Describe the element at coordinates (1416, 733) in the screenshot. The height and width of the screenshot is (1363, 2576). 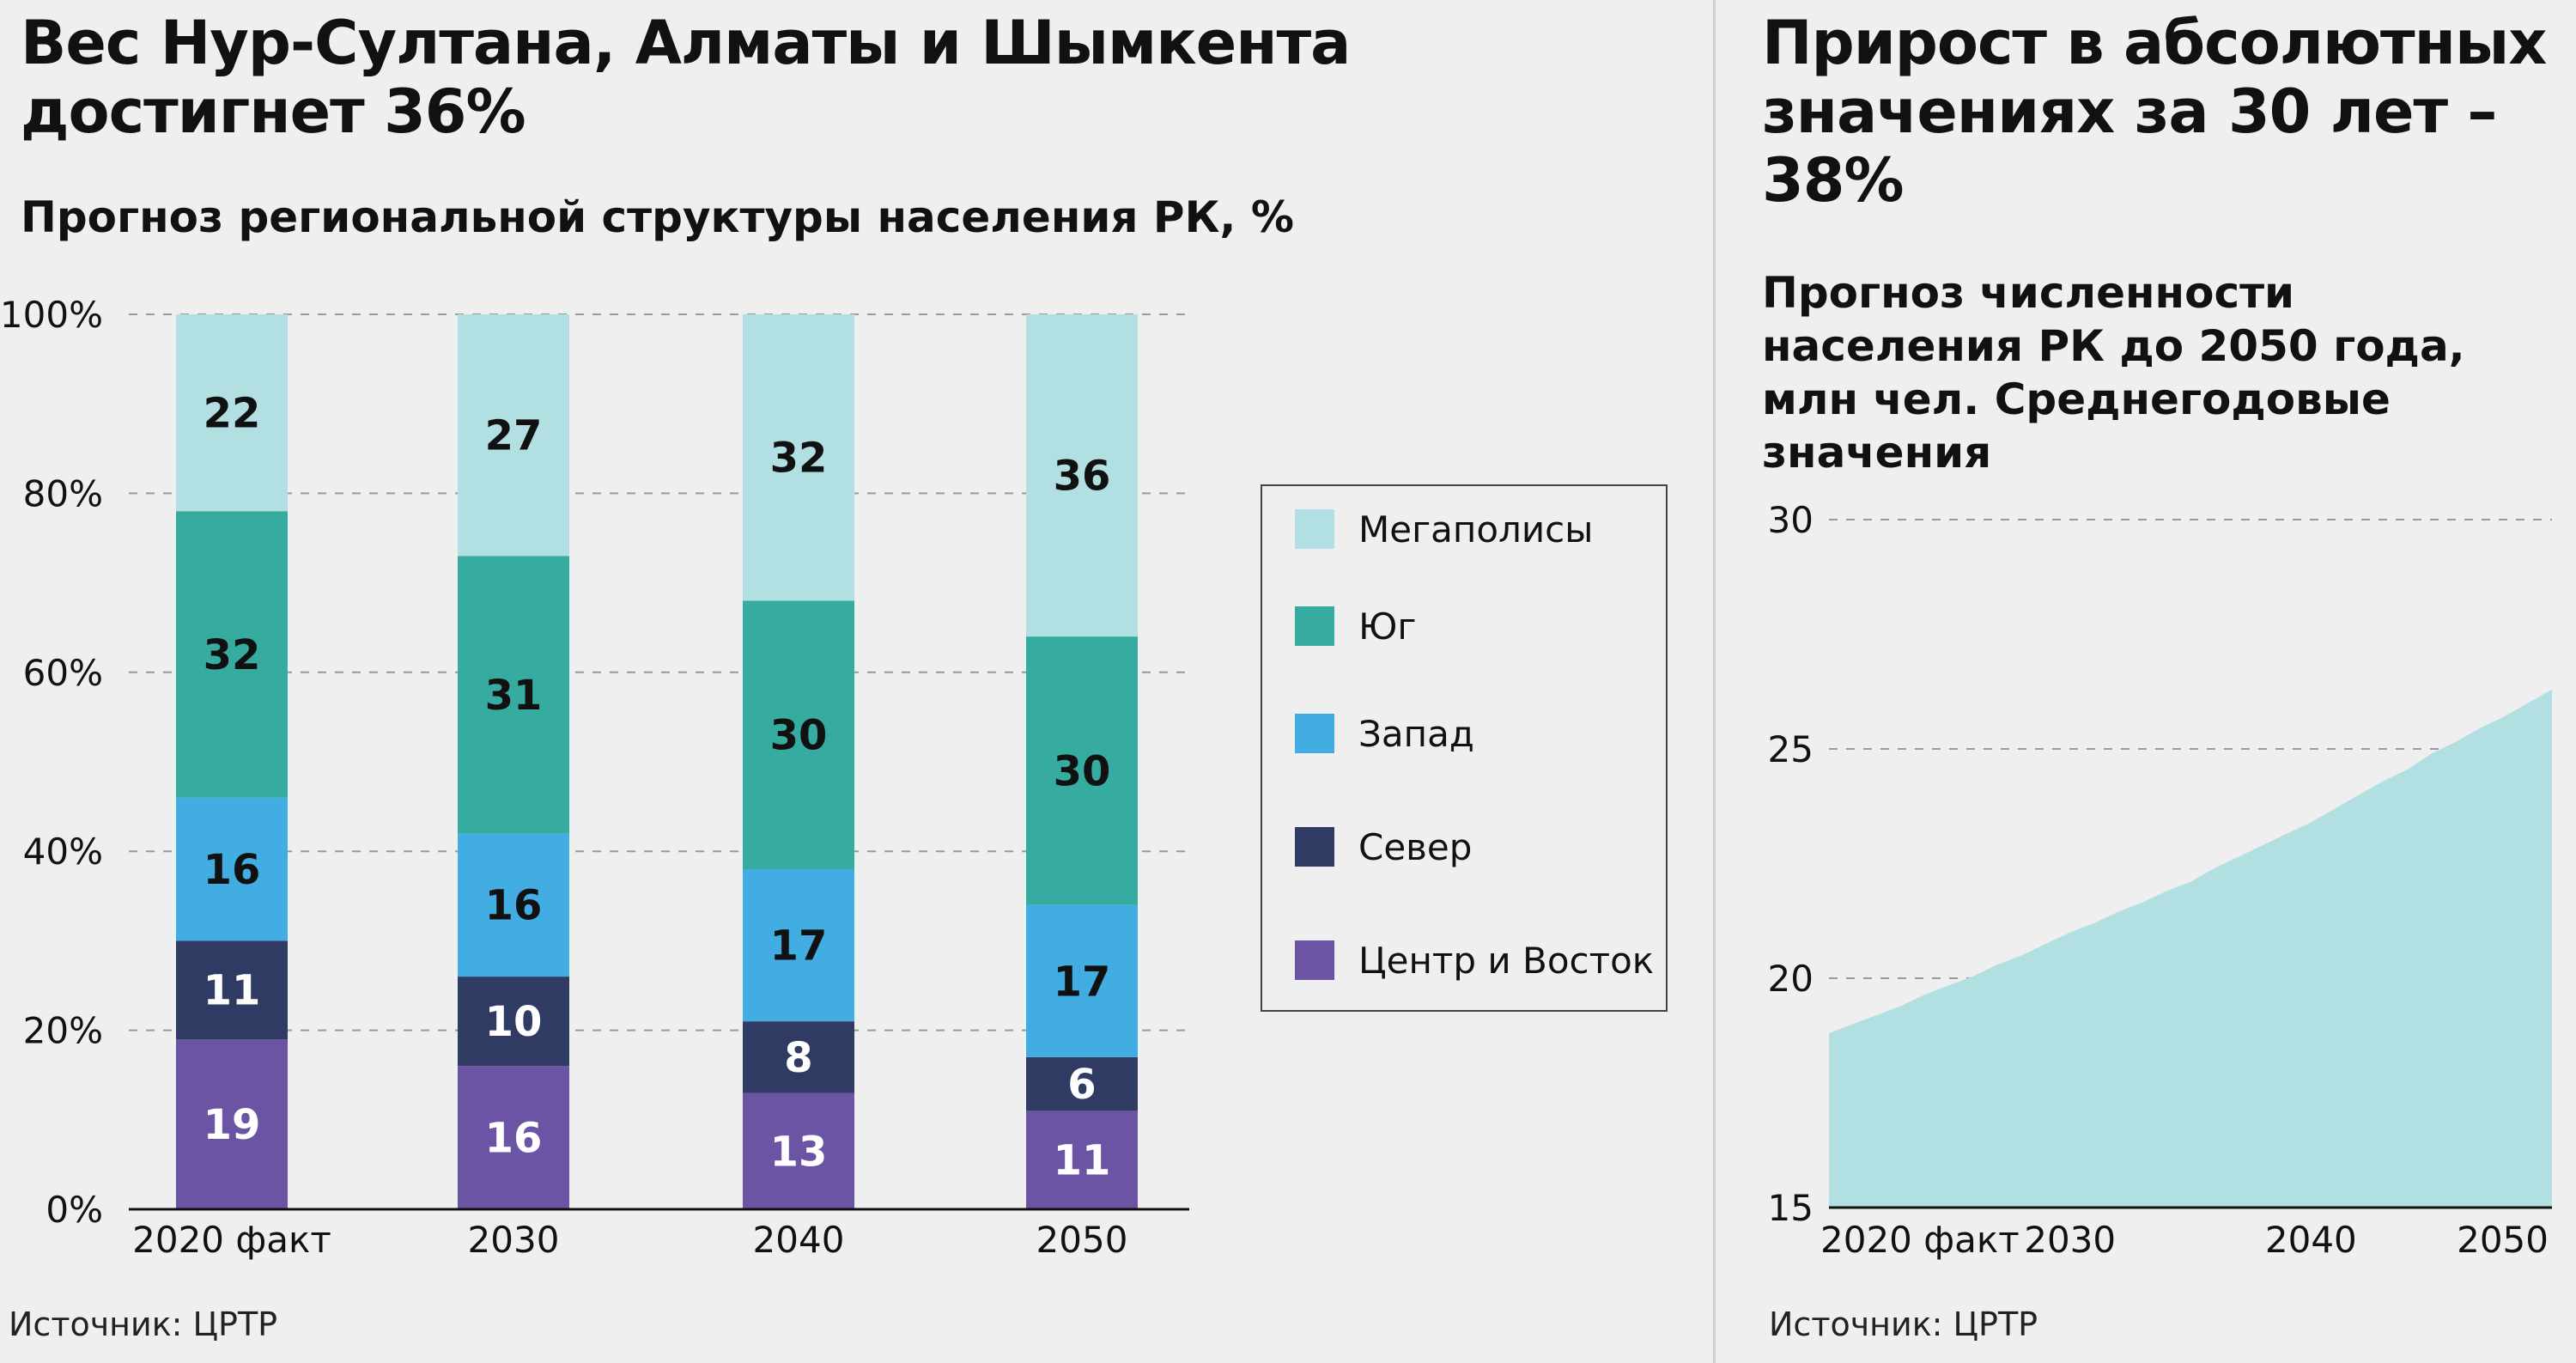
I see `legend-label: Запад` at that location.